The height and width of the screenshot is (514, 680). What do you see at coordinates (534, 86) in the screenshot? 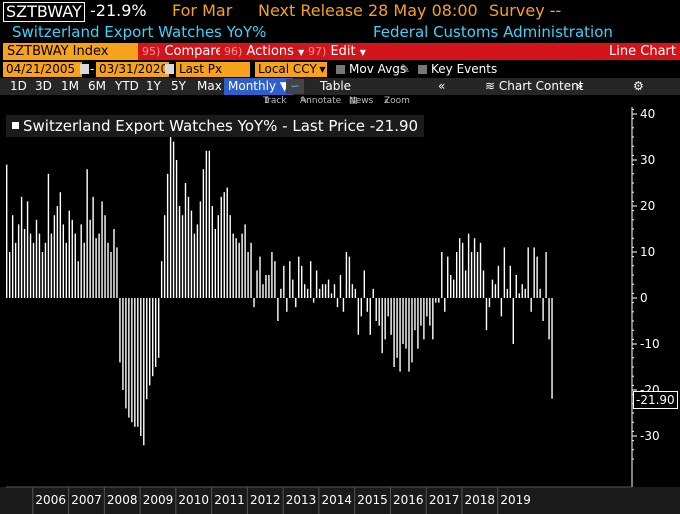
I see `chart-content-button: ≋ Chart Content` at bounding box center [534, 86].